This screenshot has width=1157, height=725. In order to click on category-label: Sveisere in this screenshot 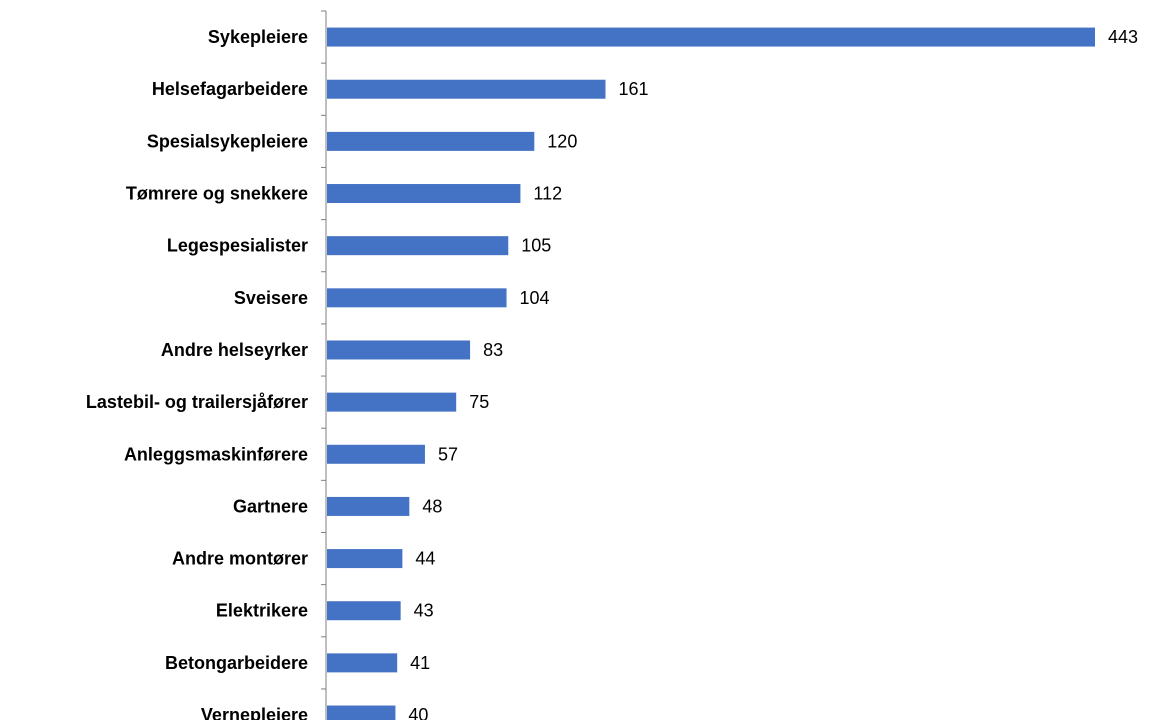, I will do `click(271, 298)`.